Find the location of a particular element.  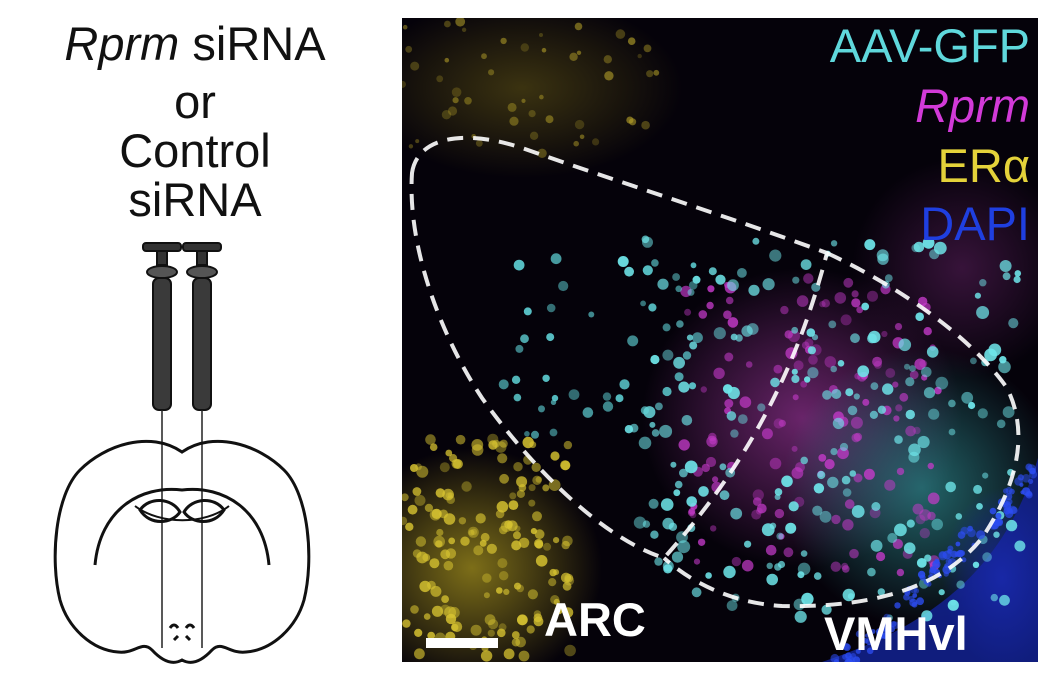

cannula-right-icon is located at coordinates (202, 445).